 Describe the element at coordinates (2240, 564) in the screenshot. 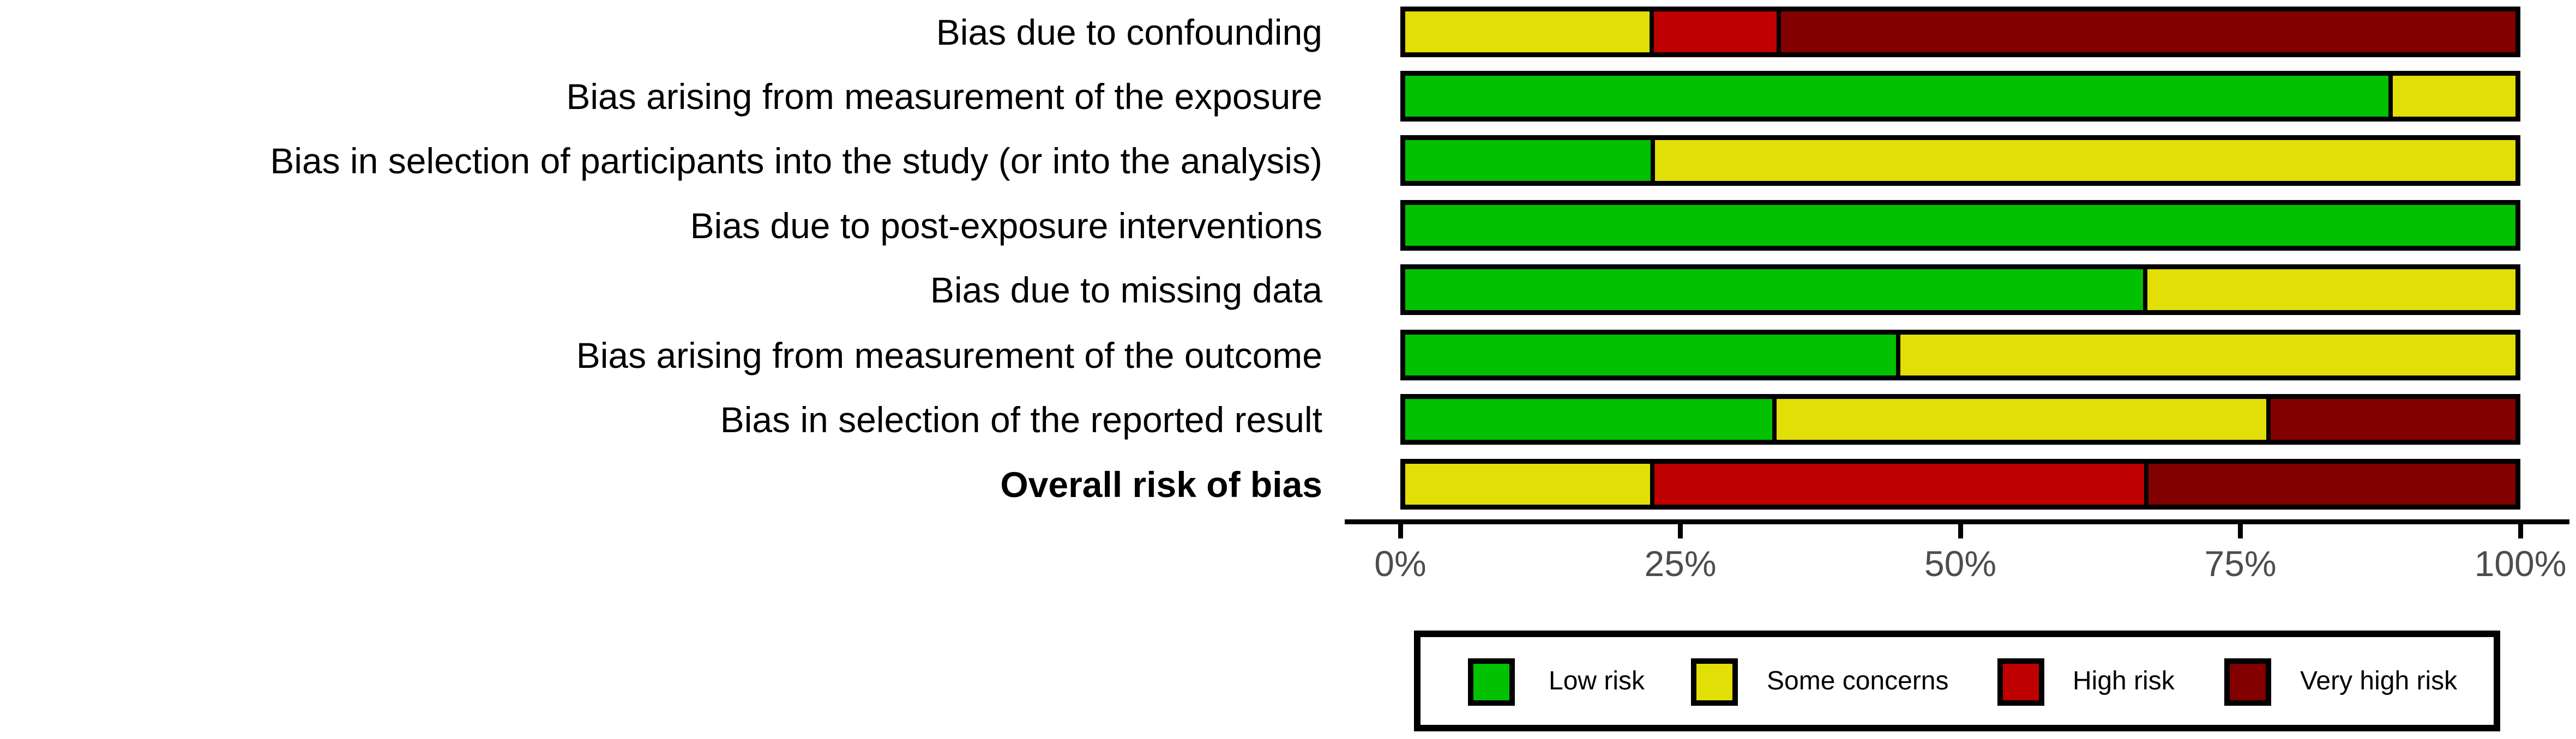

I see `x-axis-tick-label: 75%` at that location.